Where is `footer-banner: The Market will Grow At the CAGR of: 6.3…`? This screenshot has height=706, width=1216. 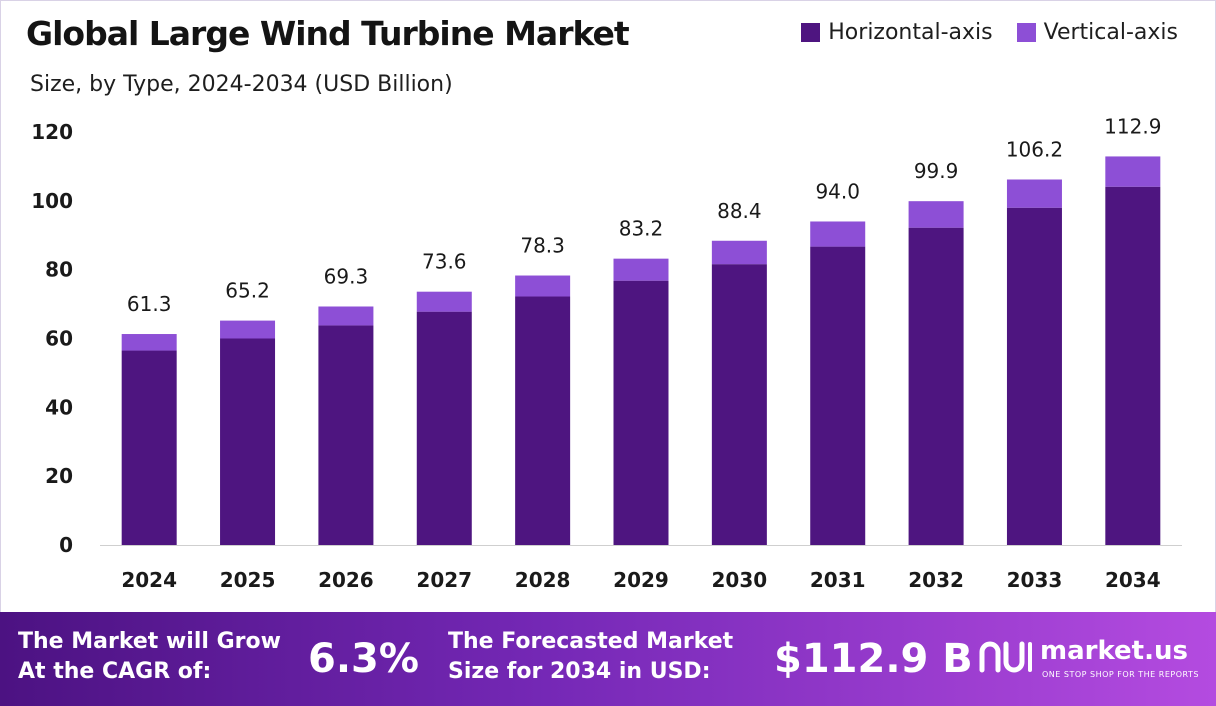
footer-banner: The Market will Grow At the CAGR of: 6.3… is located at coordinates (608, 659).